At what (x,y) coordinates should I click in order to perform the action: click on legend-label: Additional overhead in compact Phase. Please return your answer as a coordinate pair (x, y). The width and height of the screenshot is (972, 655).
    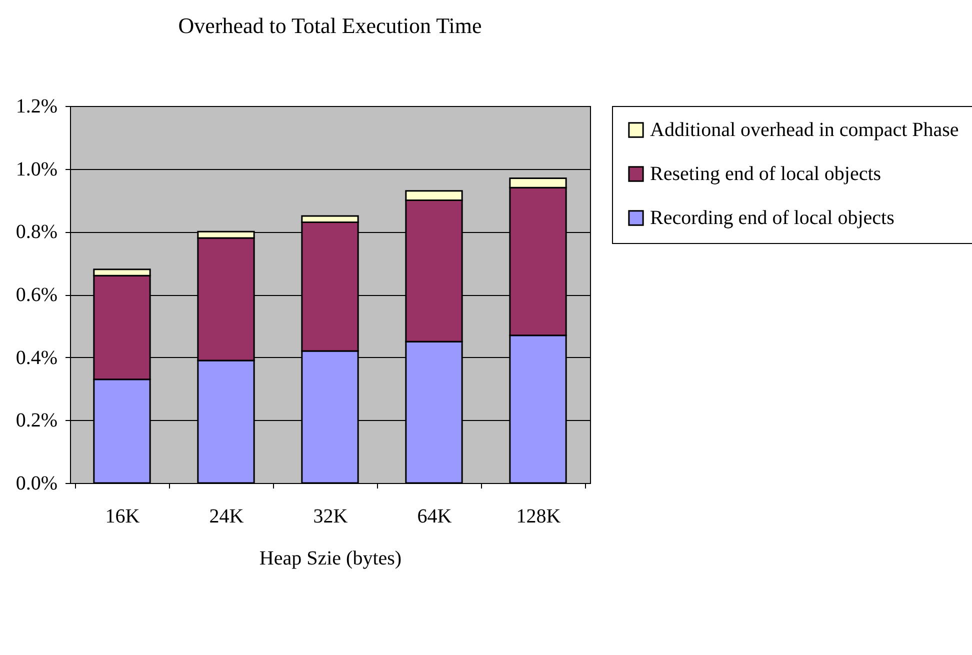
    Looking at the image, I should click on (804, 130).